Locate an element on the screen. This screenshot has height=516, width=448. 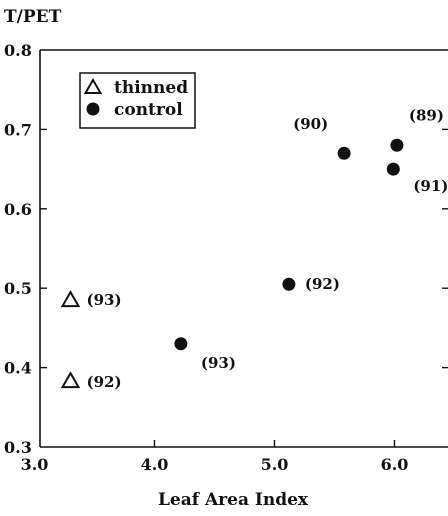
y-tick-label: 0.5 is located at coordinates (18, 288).